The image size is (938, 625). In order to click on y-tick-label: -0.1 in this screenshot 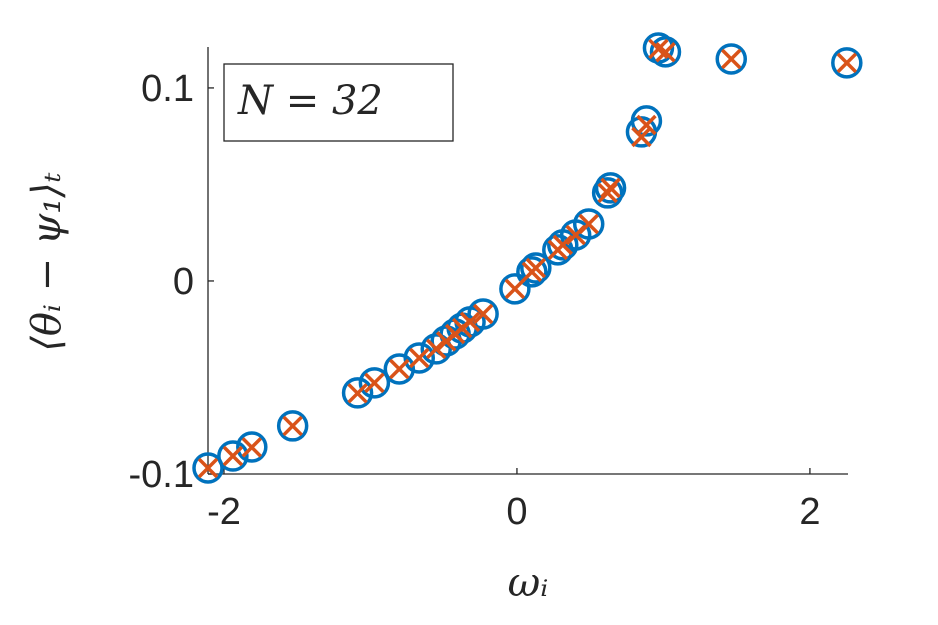, I will do `click(161, 475)`.